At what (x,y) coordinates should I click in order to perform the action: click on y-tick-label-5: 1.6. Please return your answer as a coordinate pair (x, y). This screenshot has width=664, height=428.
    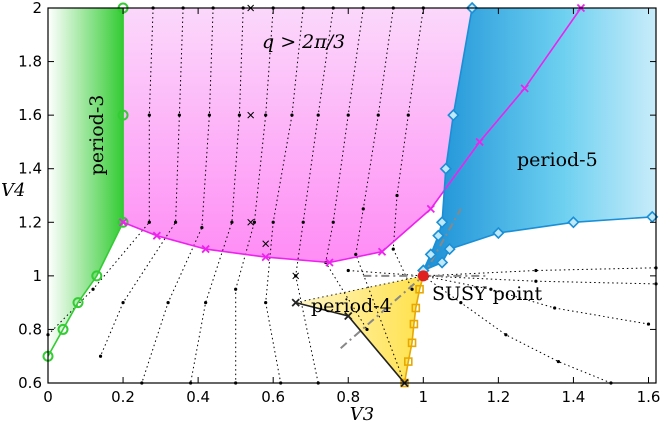
    Looking at the image, I should click on (30, 115).